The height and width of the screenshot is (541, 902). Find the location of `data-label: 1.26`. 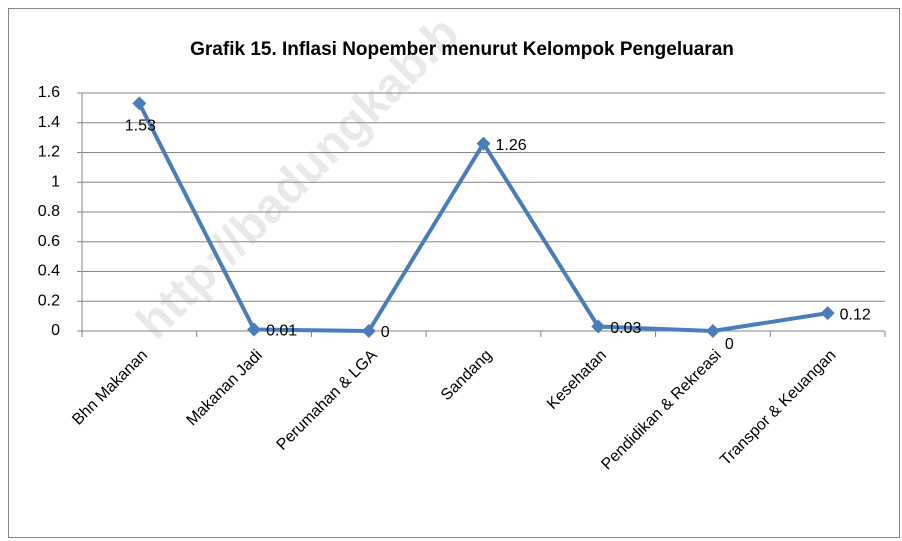

data-label: 1.26 is located at coordinates (511, 145).